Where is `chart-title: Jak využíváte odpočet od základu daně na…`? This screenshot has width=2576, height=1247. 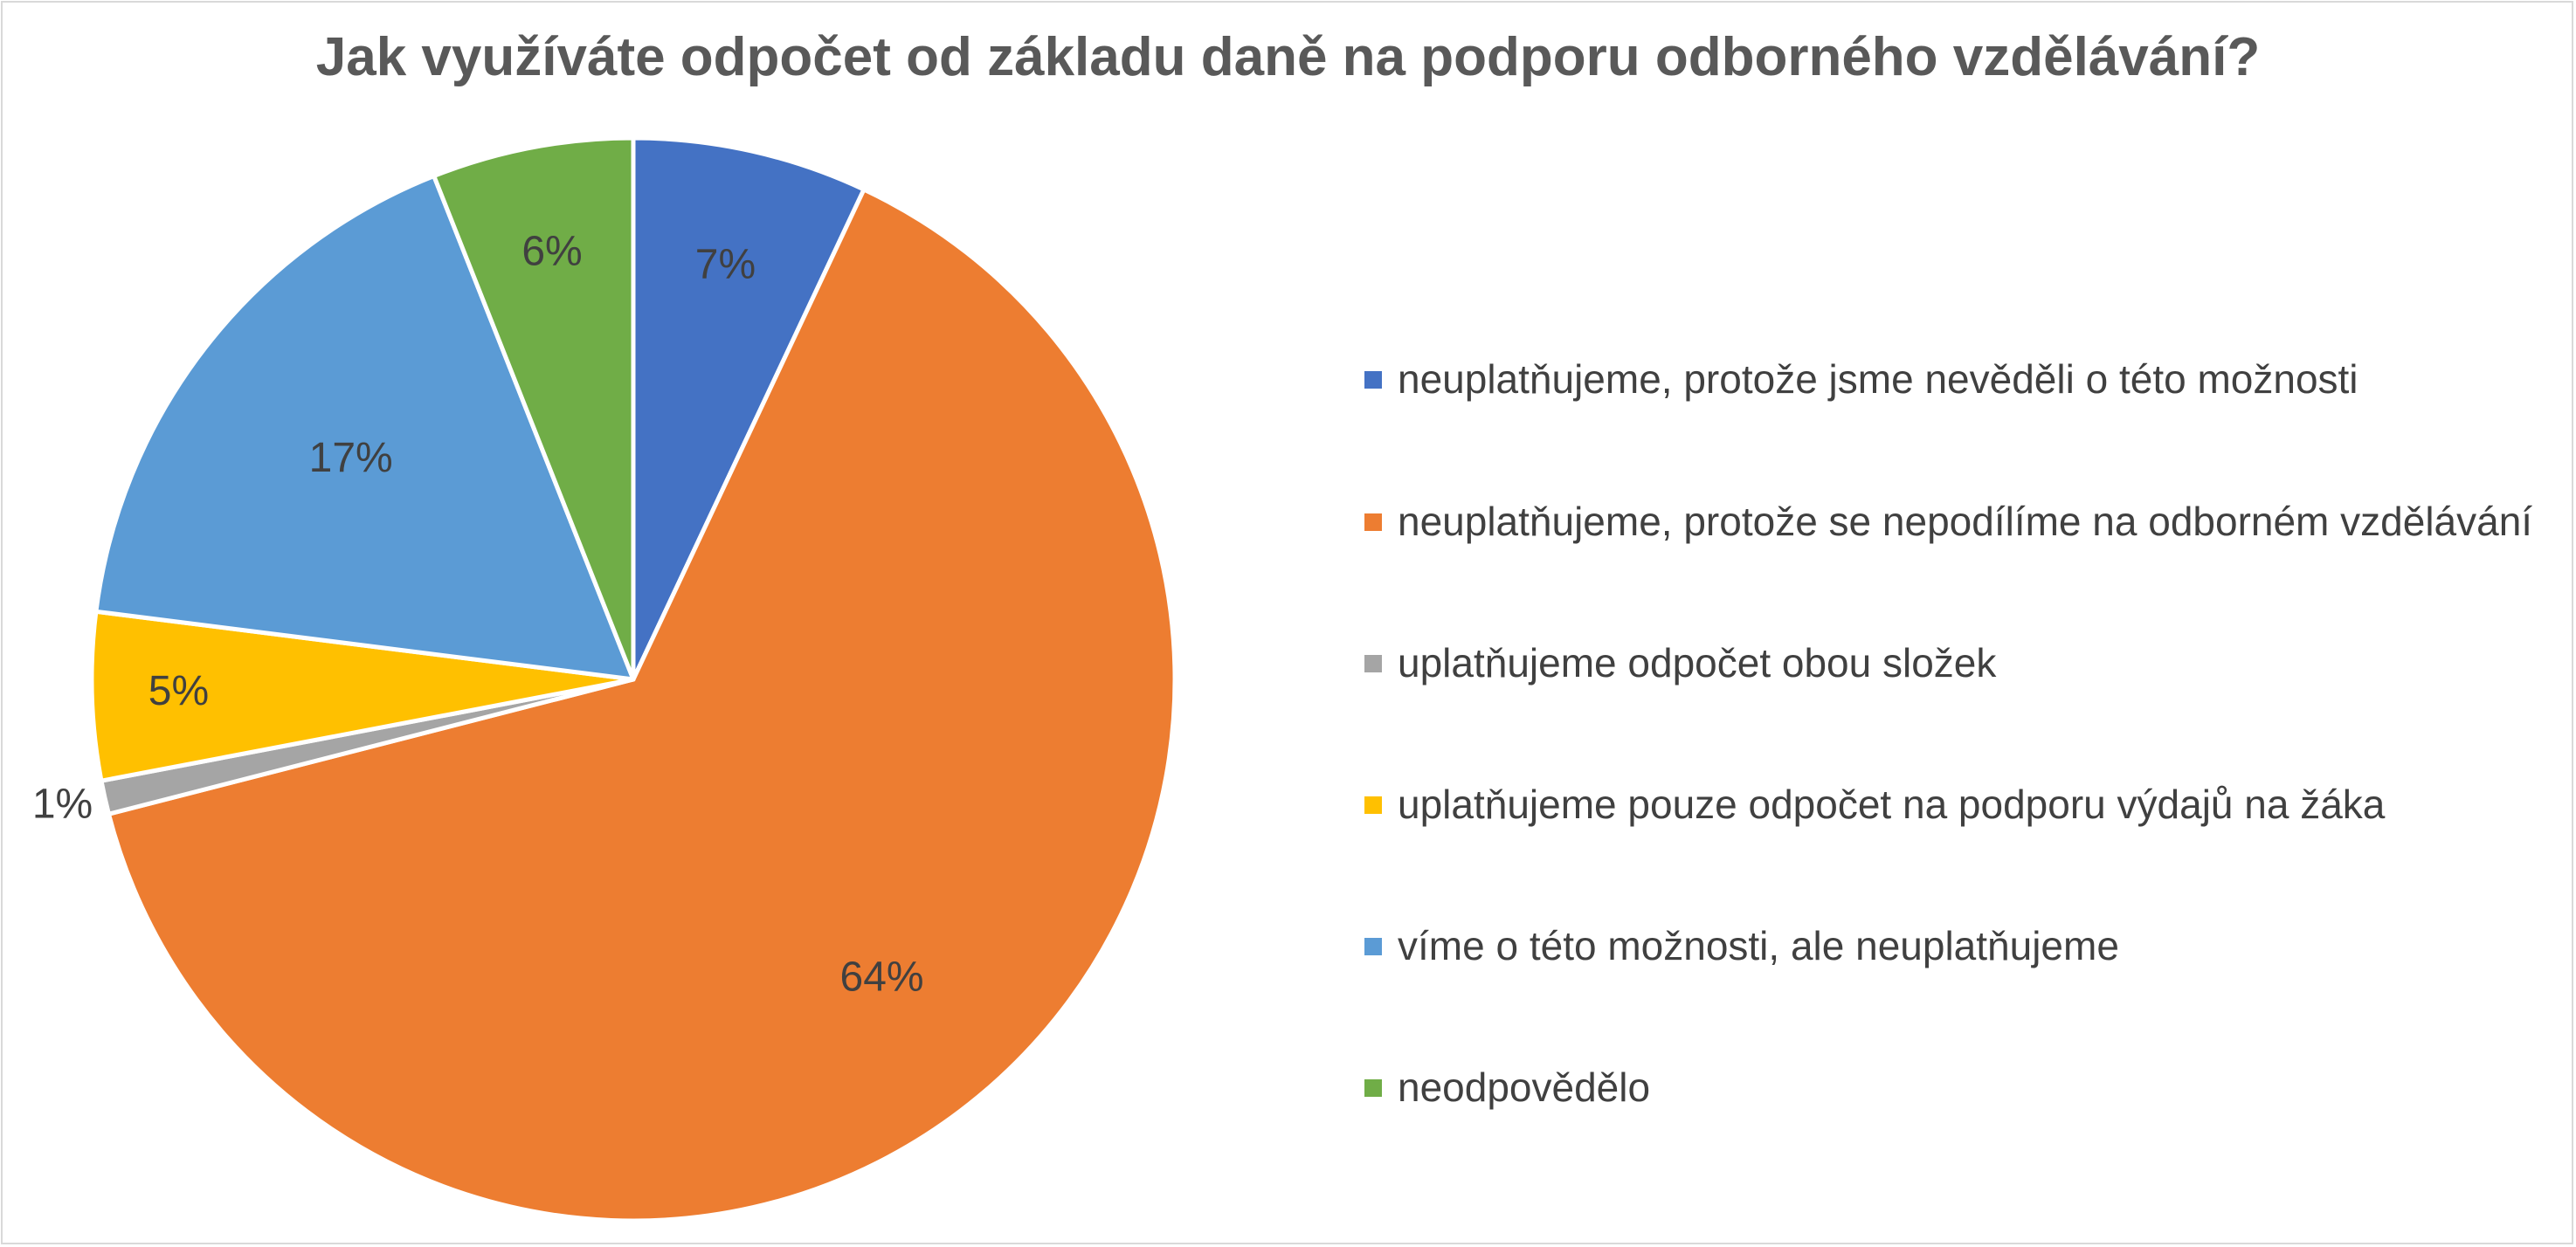 chart-title: Jak využíváte odpočet od základu daně na… is located at coordinates (1288, 57).